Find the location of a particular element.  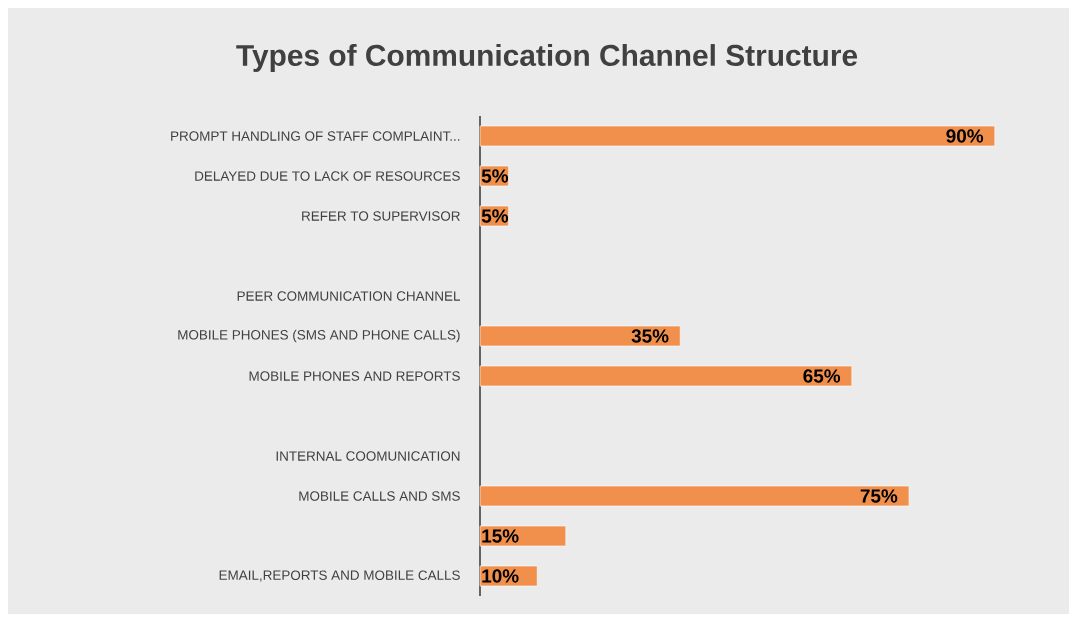

data-label: 65% is located at coordinates (822, 376).